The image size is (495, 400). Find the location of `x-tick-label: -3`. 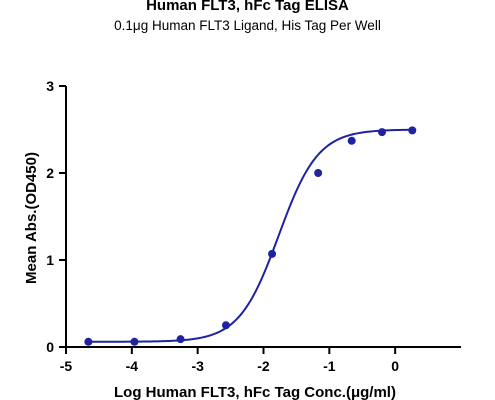

x-tick-label: -3 is located at coordinates (197, 366).